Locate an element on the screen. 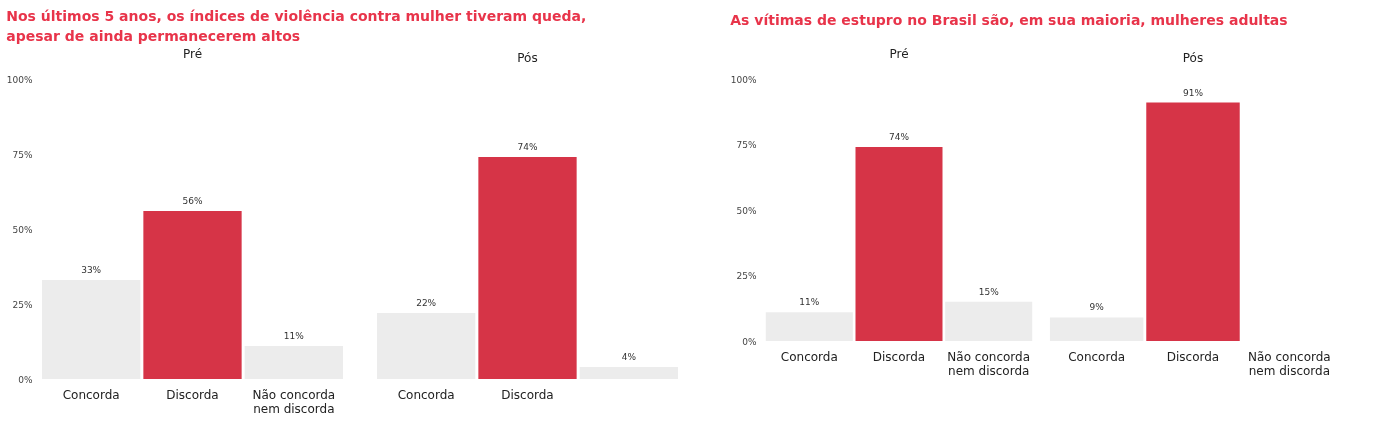 The height and width of the screenshot is (432, 1385). data-label: 4% is located at coordinates (629, 357).